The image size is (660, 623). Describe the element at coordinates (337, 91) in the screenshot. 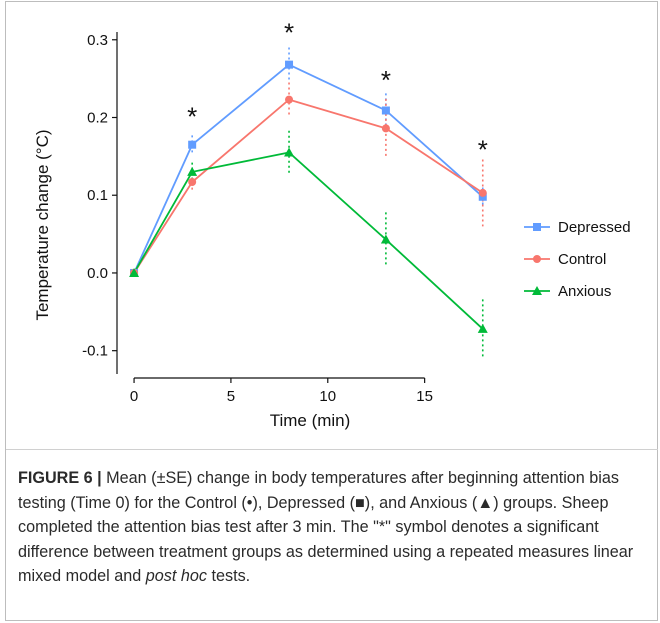

I see `significance-annotations: * * * *` at that location.